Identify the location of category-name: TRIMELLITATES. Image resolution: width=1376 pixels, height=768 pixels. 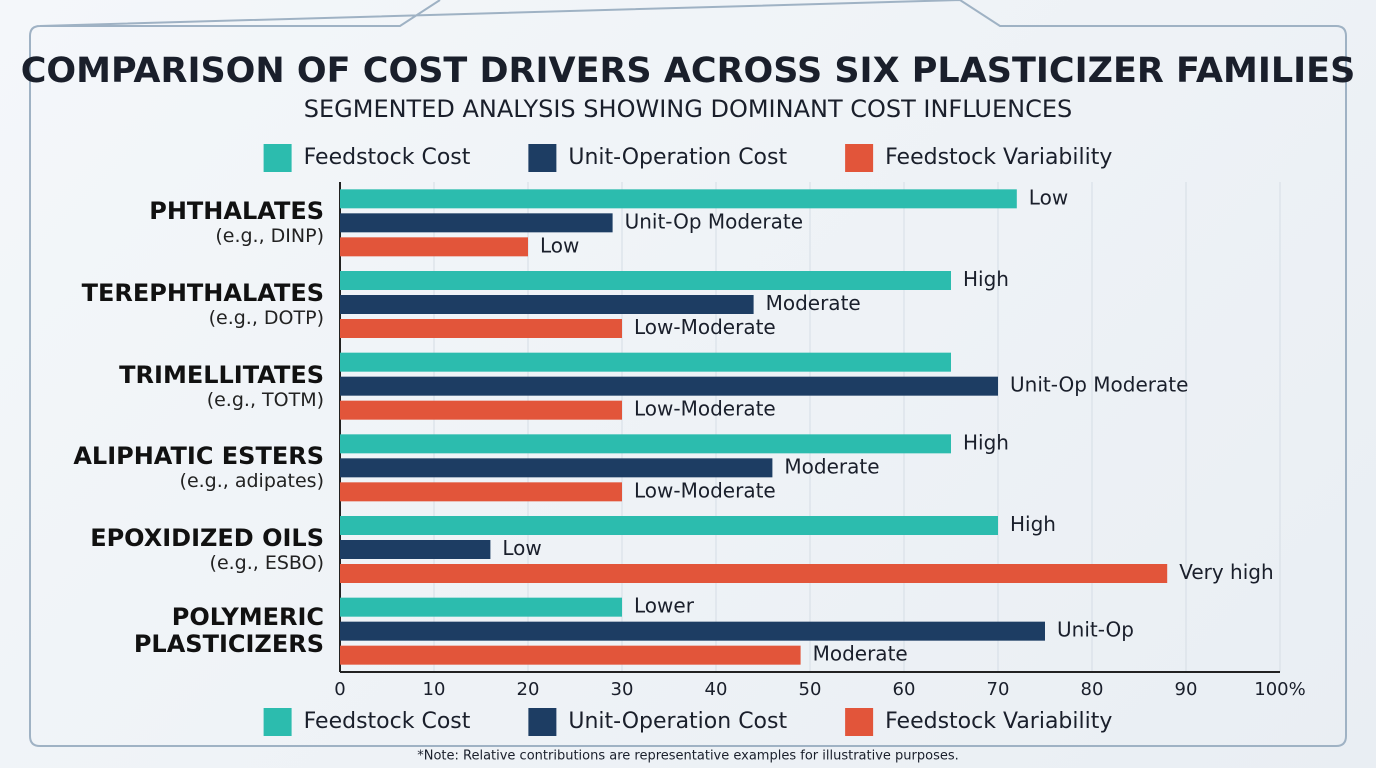
(221, 374).